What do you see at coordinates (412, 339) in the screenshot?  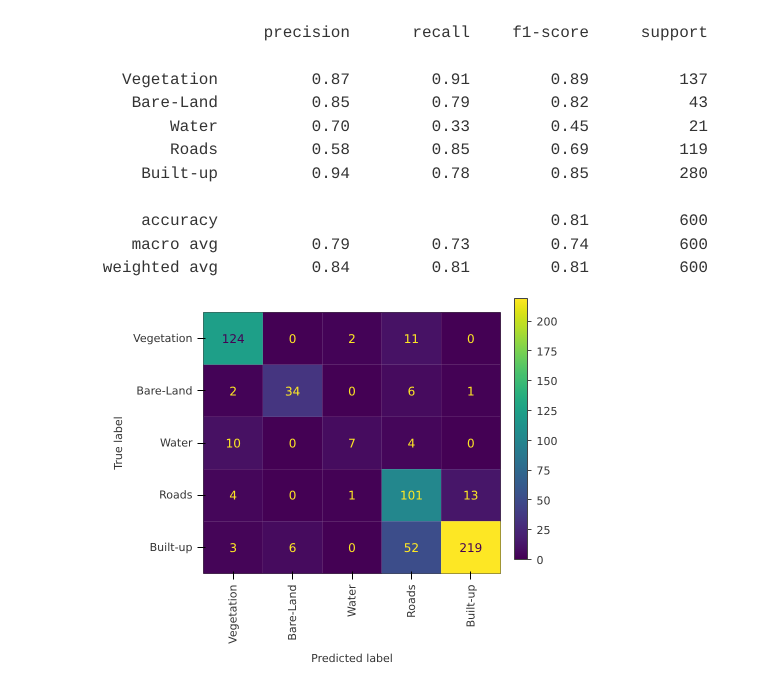 I see `data-label: 11` at bounding box center [412, 339].